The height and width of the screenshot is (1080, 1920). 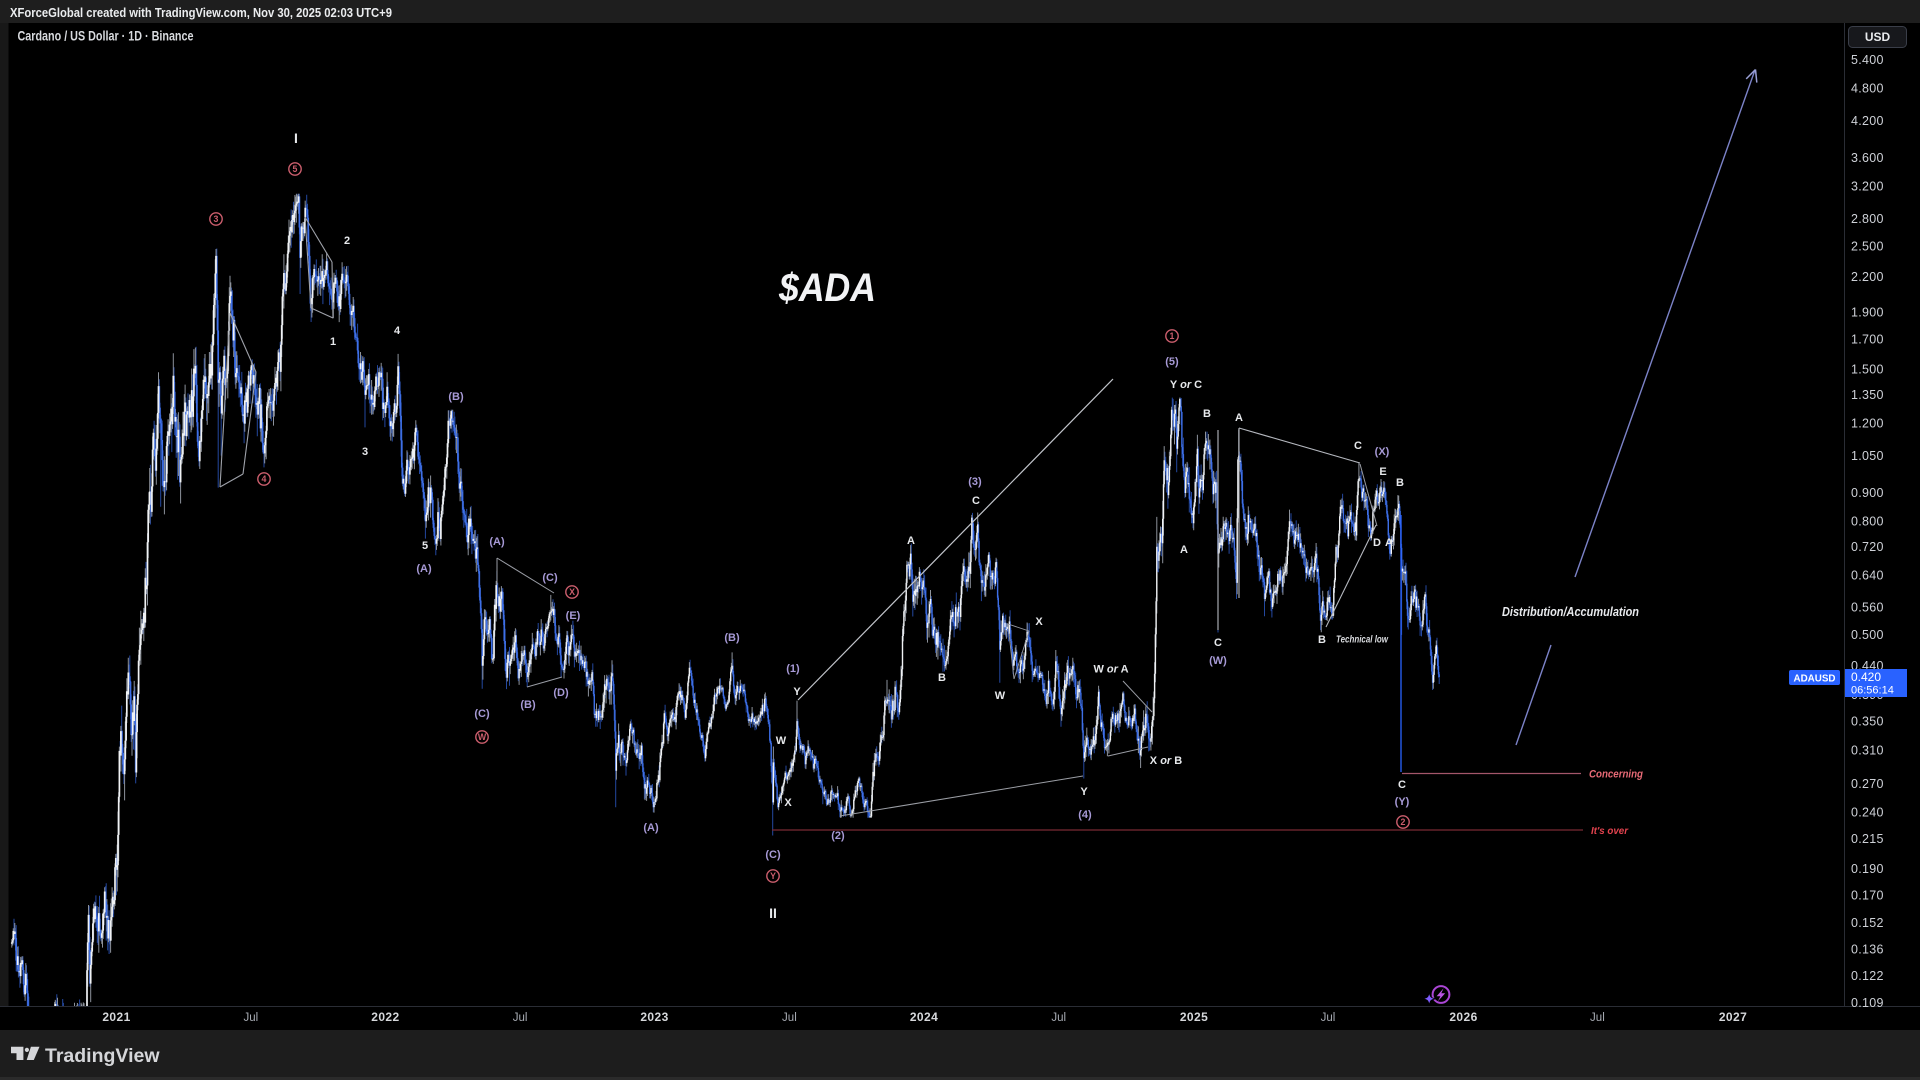 What do you see at coordinates (1382, 452) in the screenshot?
I see `svg-text: (X)` at bounding box center [1382, 452].